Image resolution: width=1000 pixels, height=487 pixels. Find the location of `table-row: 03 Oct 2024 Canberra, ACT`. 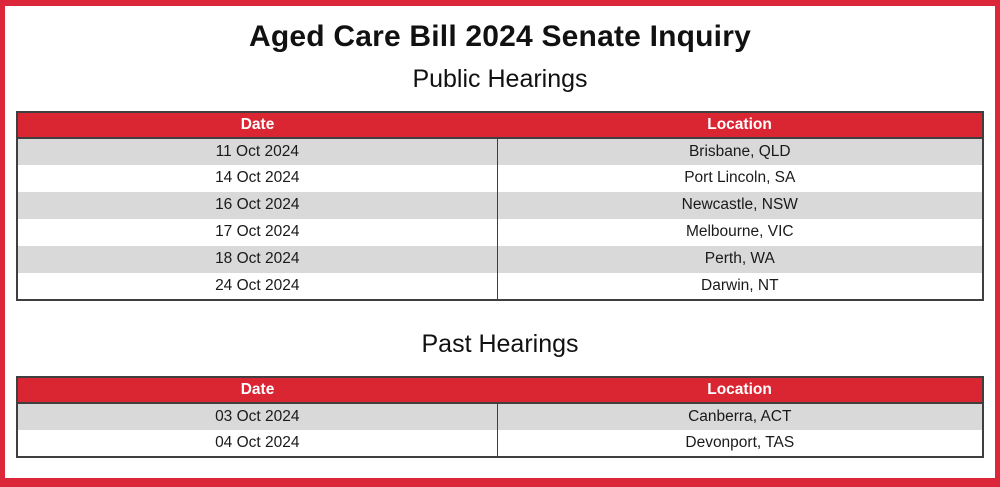

table-row: 03 Oct 2024 Canberra, ACT is located at coordinates (499, 416).